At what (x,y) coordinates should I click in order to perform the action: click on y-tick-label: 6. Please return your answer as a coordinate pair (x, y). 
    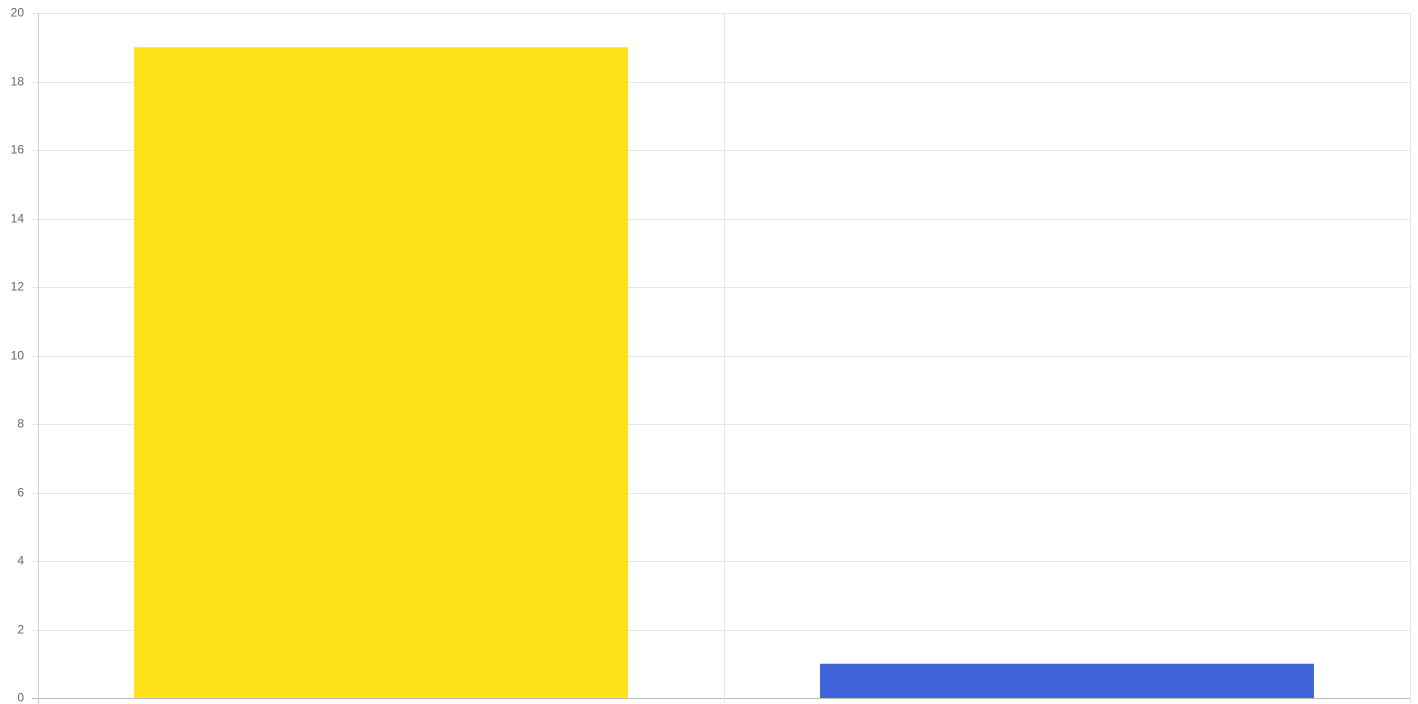
    Looking at the image, I should click on (20, 493).